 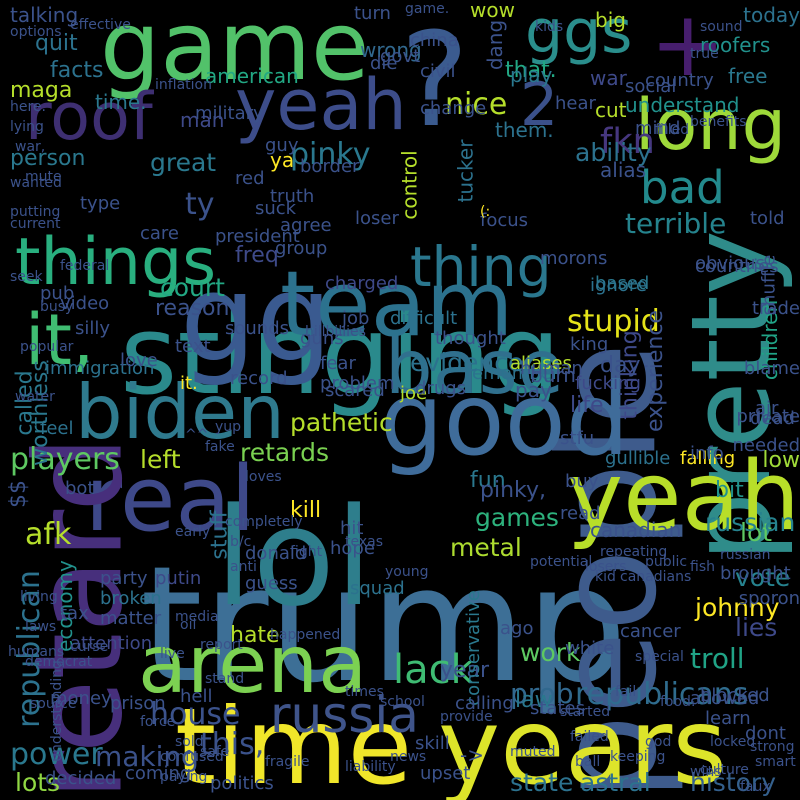 I want to click on word-keeping: keeping, so click(x=638, y=757).